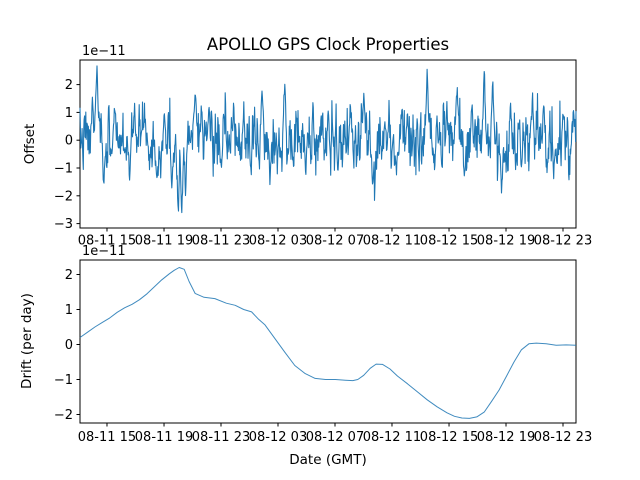  I want to click on date-xlabel: Date (GMT), so click(327, 460).